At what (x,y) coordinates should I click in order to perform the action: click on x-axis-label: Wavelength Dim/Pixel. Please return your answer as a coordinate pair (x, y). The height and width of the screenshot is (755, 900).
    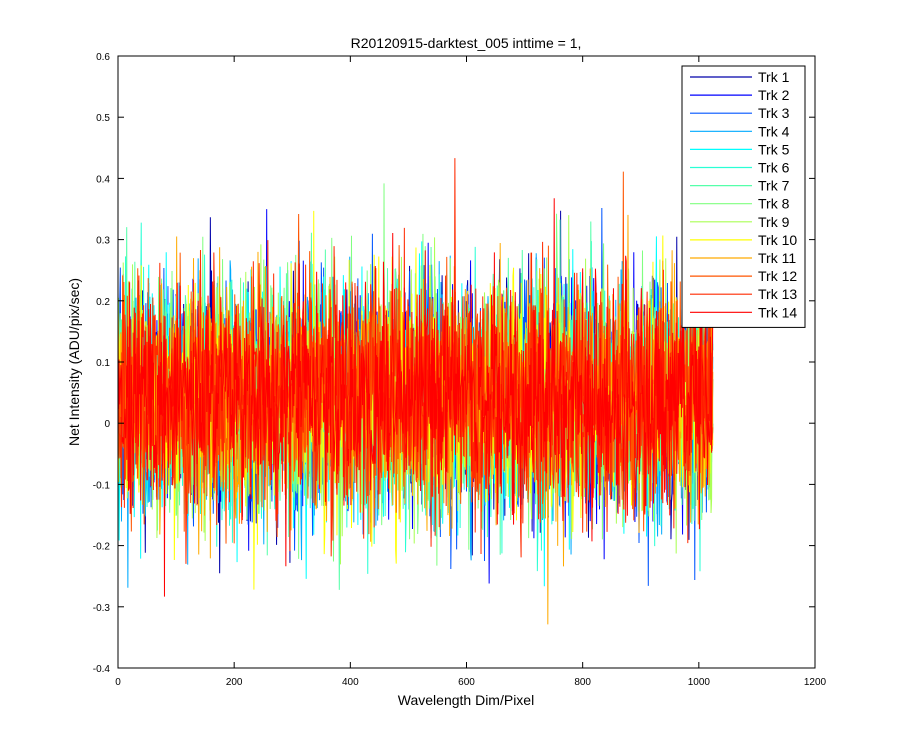
    Looking at the image, I should click on (466, 700).